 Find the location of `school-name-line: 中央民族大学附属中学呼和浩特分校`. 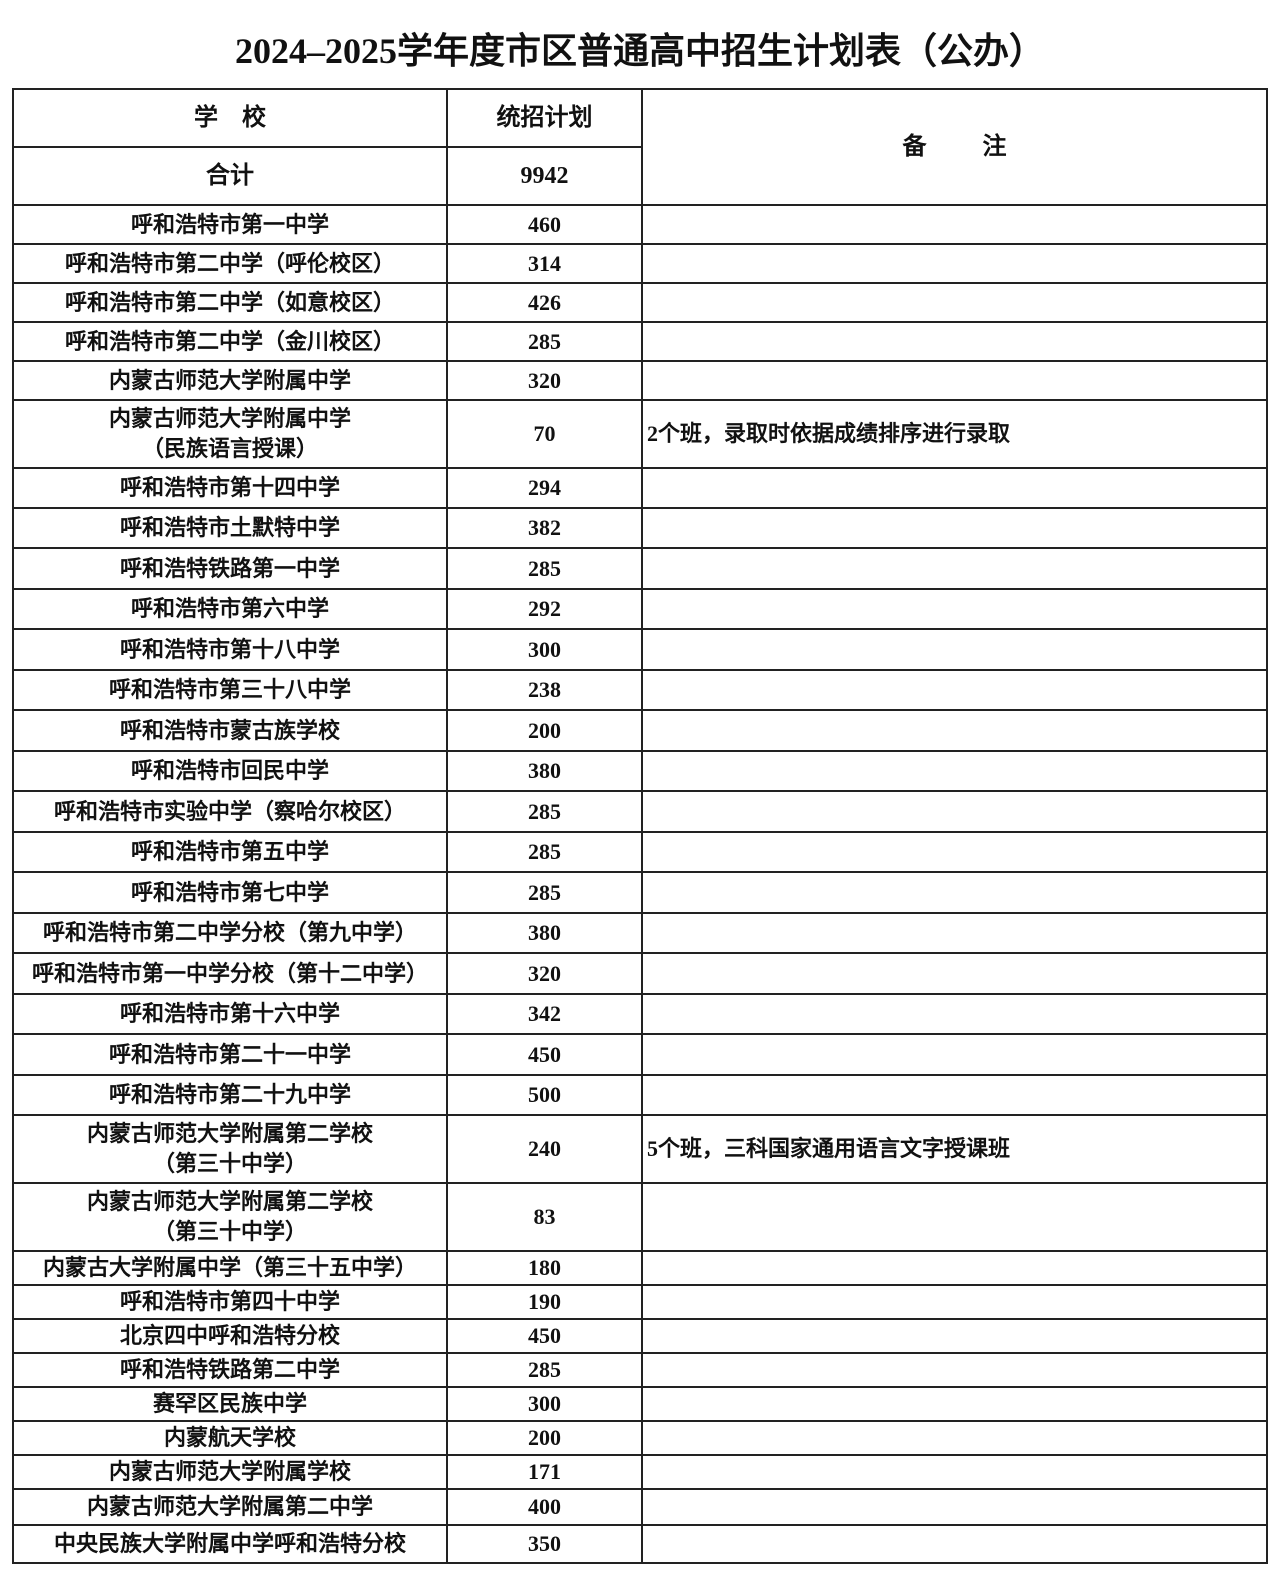

school-name-line: 中央民族大学附属中学呼和浩特分校 is located at coordinates (229, 1543).